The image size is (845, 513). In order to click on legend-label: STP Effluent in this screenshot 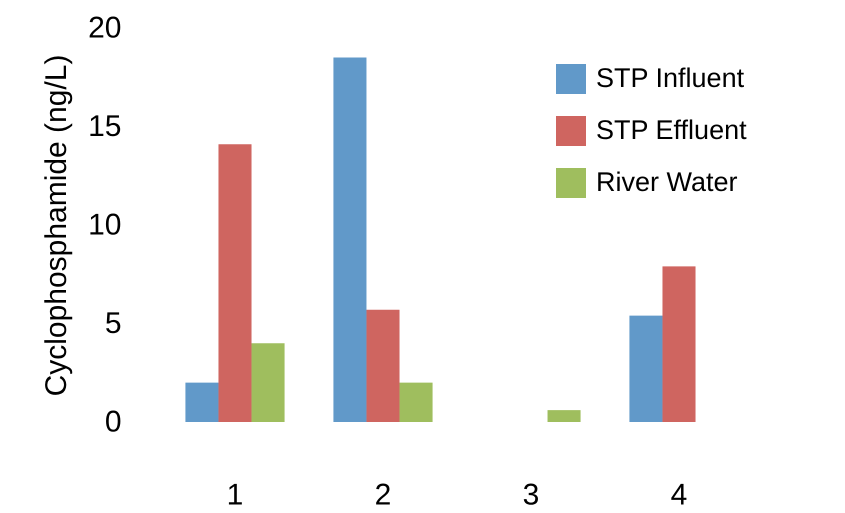, I will do `click(672, 130)`.